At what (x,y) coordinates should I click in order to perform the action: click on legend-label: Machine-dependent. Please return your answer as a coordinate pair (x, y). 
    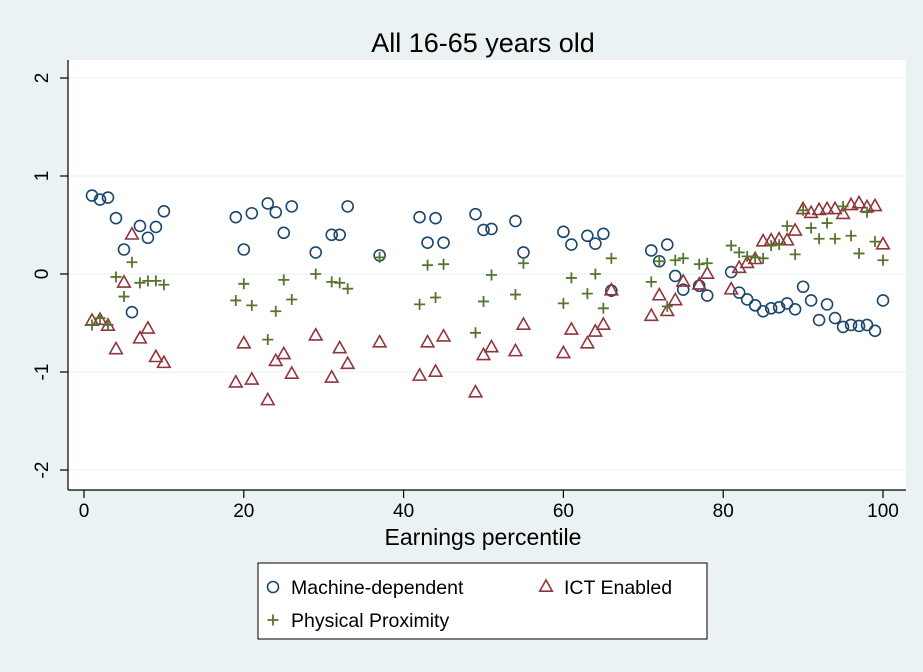
    Looking at the image, I should click on (377, 588).